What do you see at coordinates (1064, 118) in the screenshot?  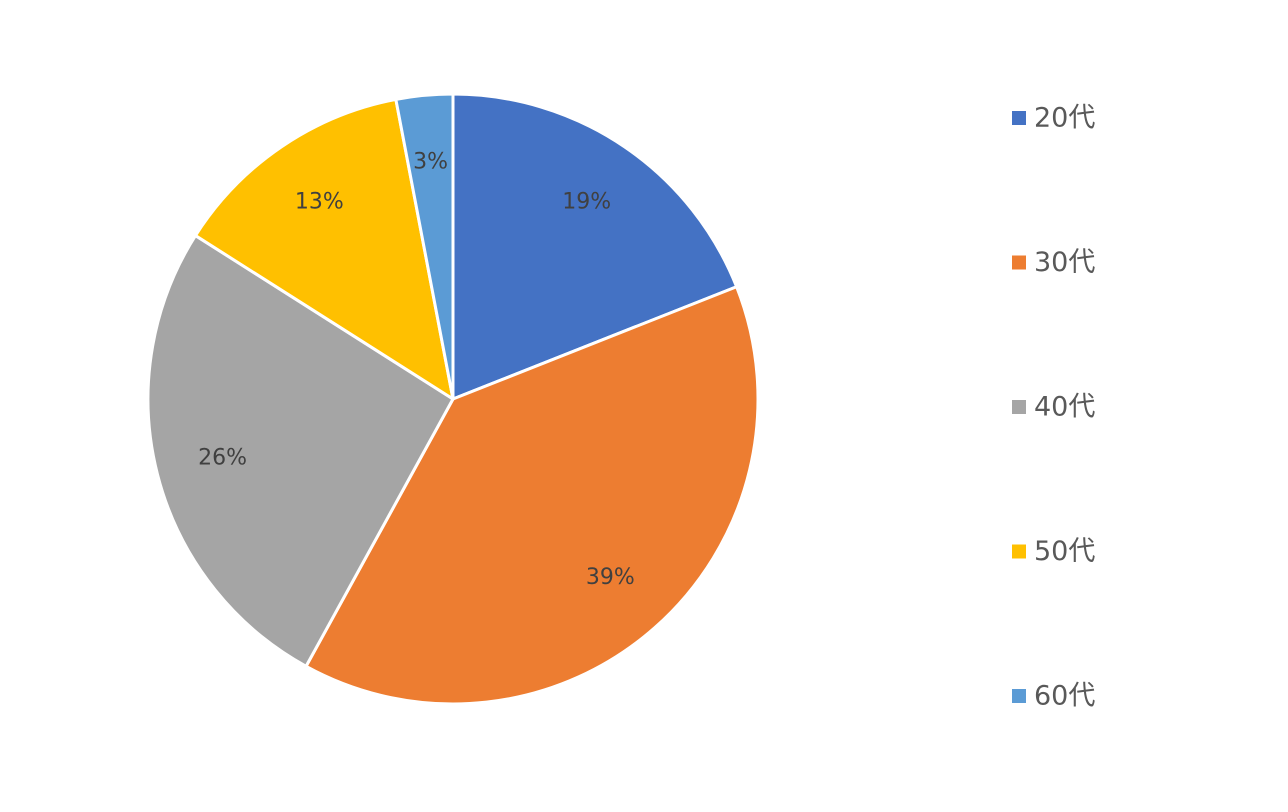 I see `legend-label: 20代` at bounding box center [1064, 118].